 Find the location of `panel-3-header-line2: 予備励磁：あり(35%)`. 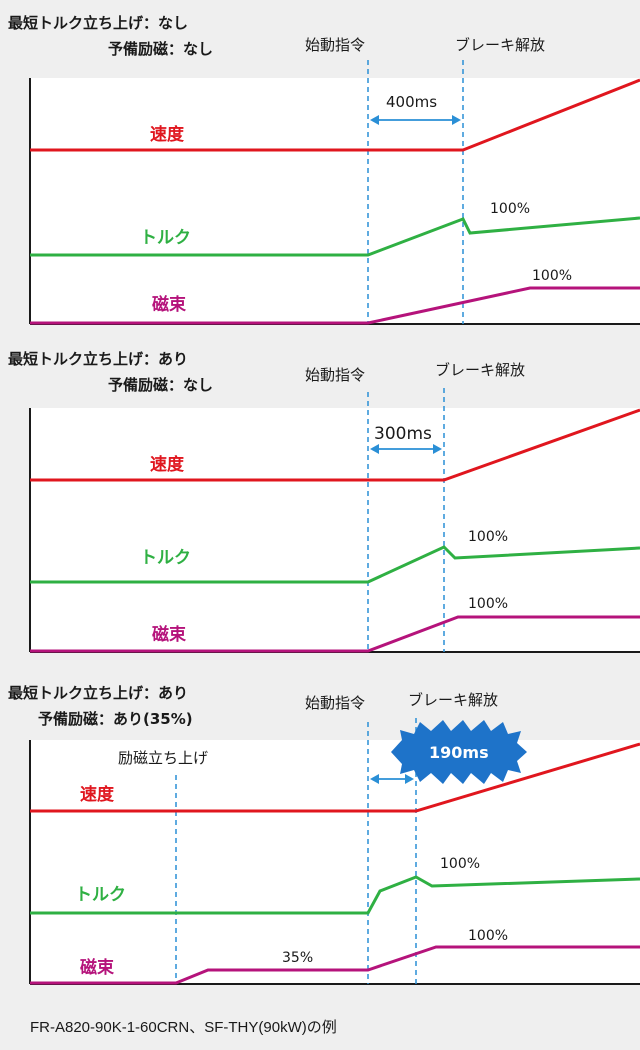

panel-3-header-line2: 予備励磁：あり(35%) is located at coordinates (115, 719).